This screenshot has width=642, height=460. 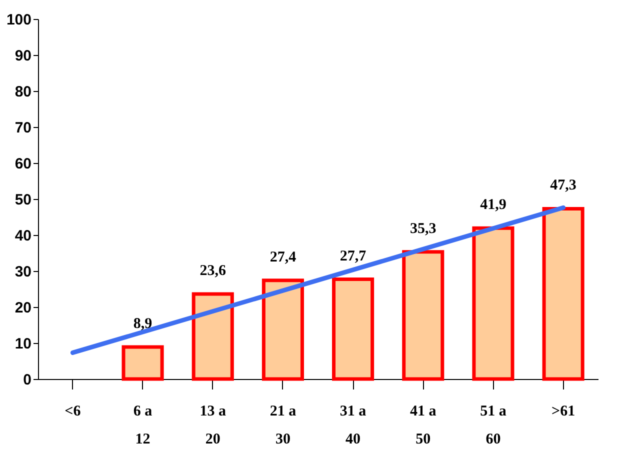 What do you see at coordinates (423, 228) in the screenshot?
I see `data-label: 35,3` at bounding box center [423, 228].